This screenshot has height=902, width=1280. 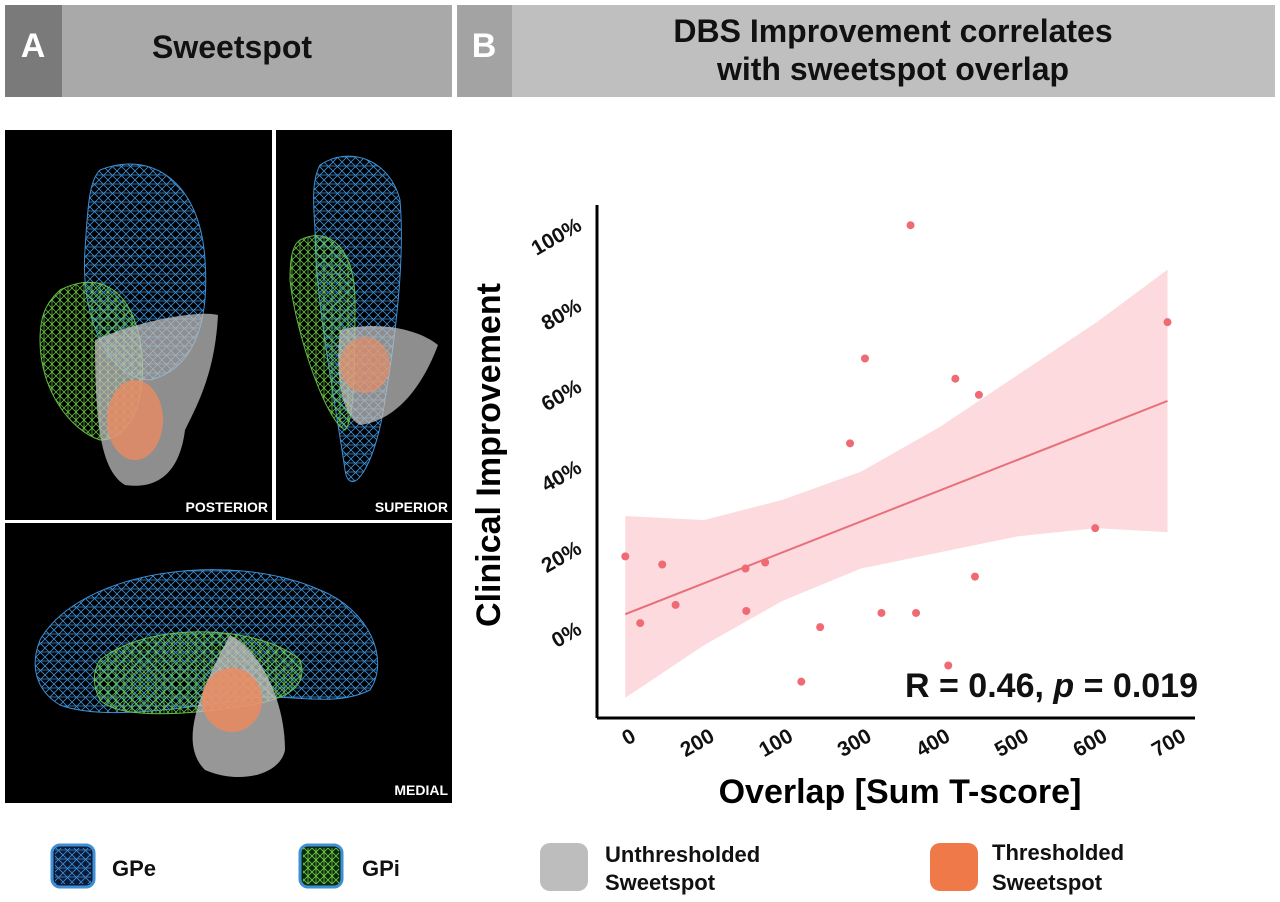 I want to click on y-tick-label: 100%, so click(x=556, y=236).